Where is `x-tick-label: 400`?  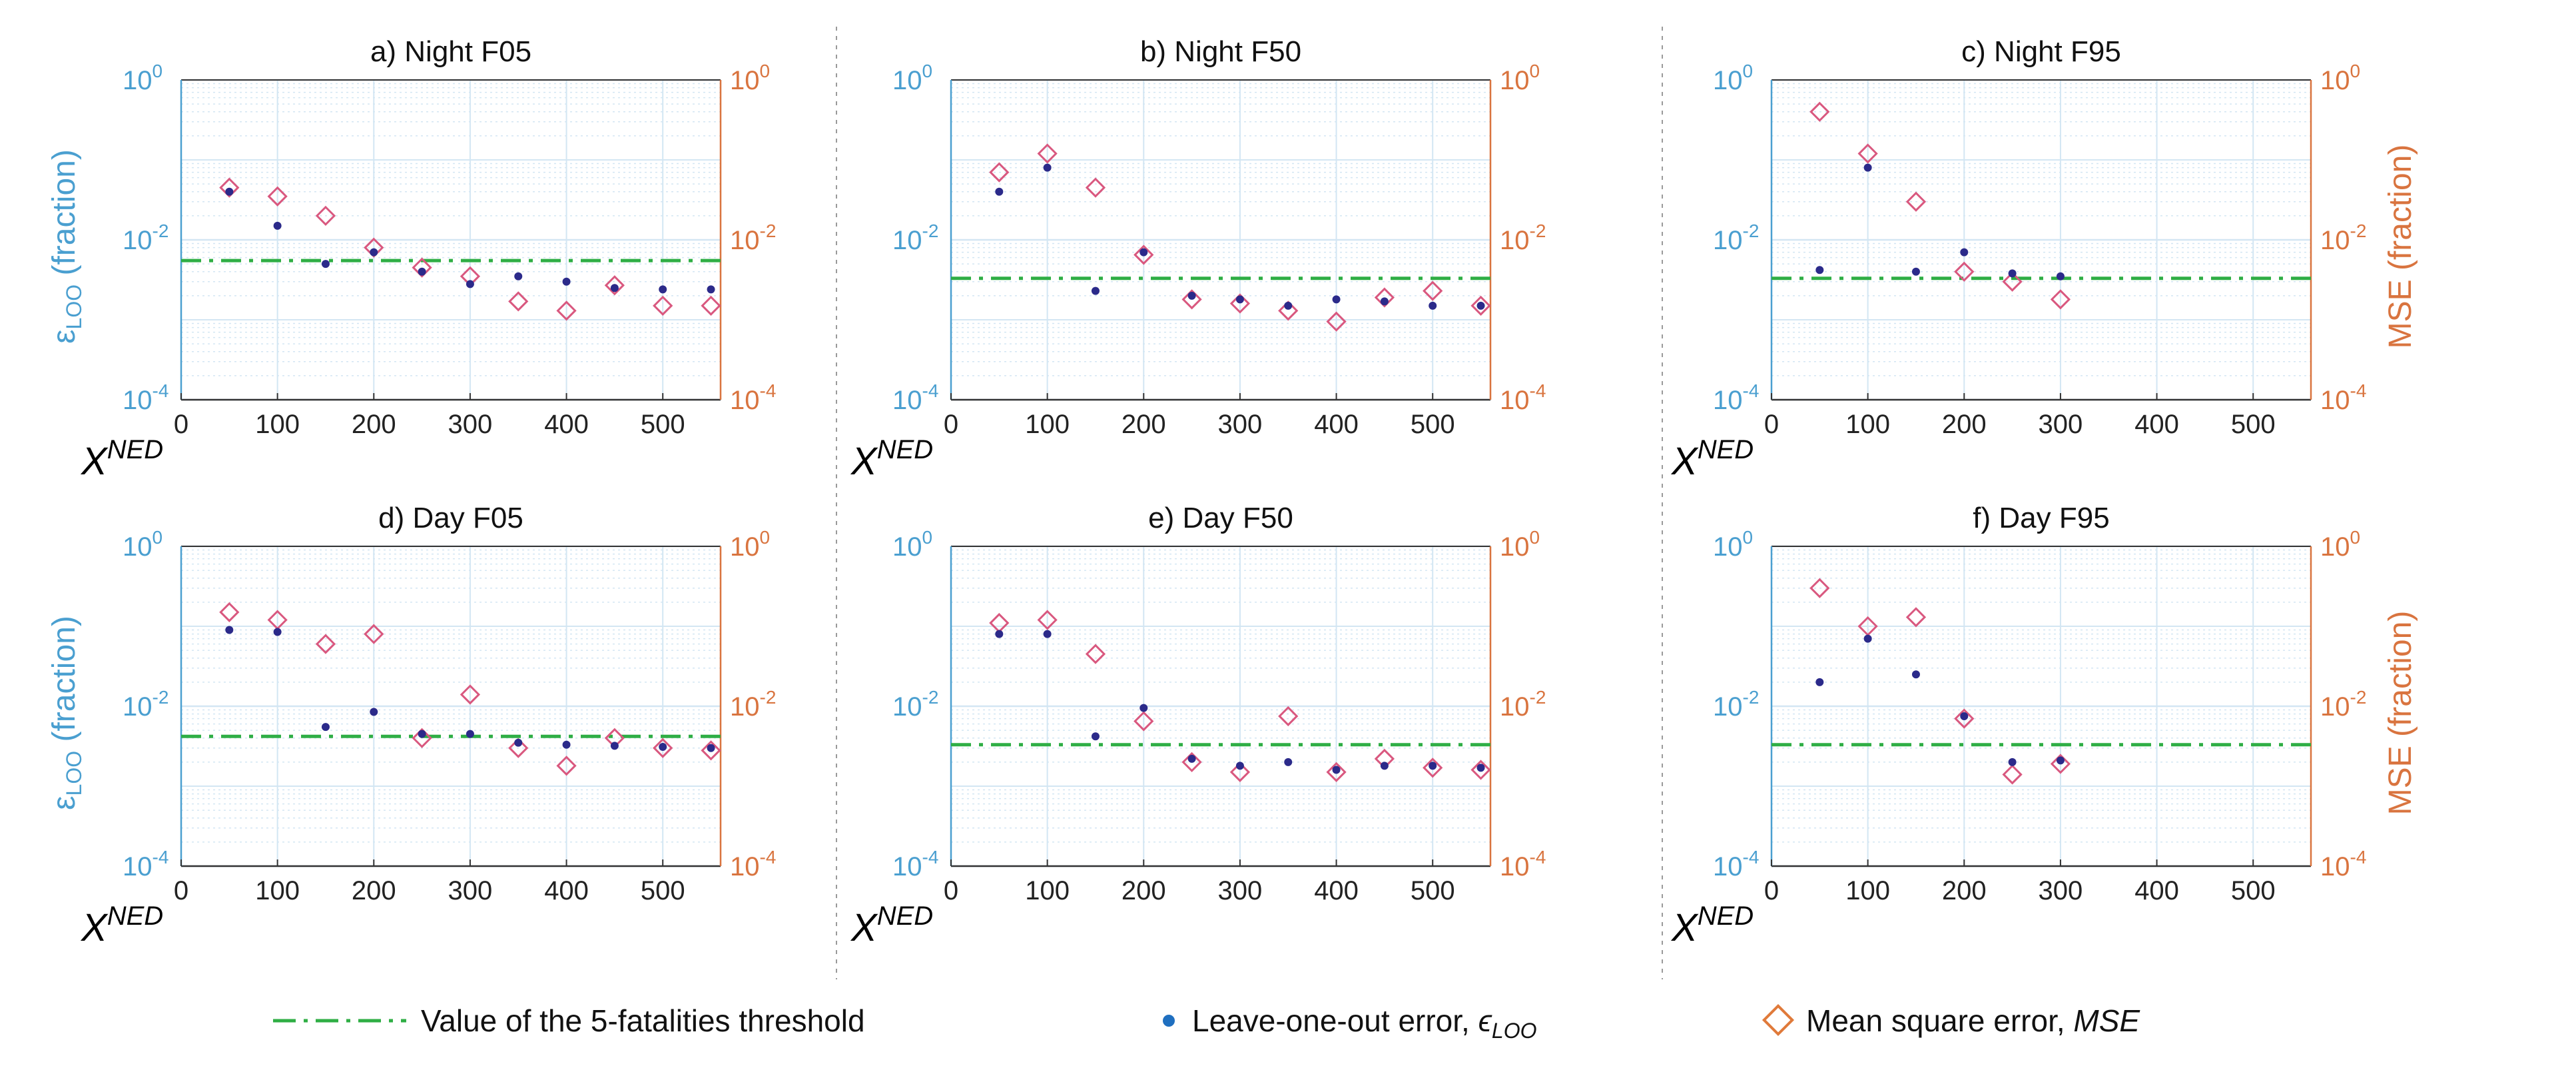
x-tick-label: 400 is located at coordinates (2156, 424).